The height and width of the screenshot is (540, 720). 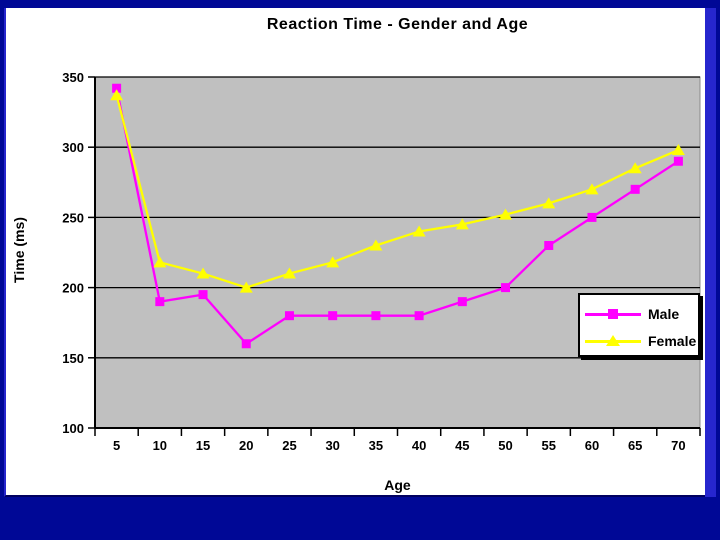 What do you see at coordinates (549, 445) in the screenshot?
I see `x-tick-label: 55` at bounding box center [549, 445].